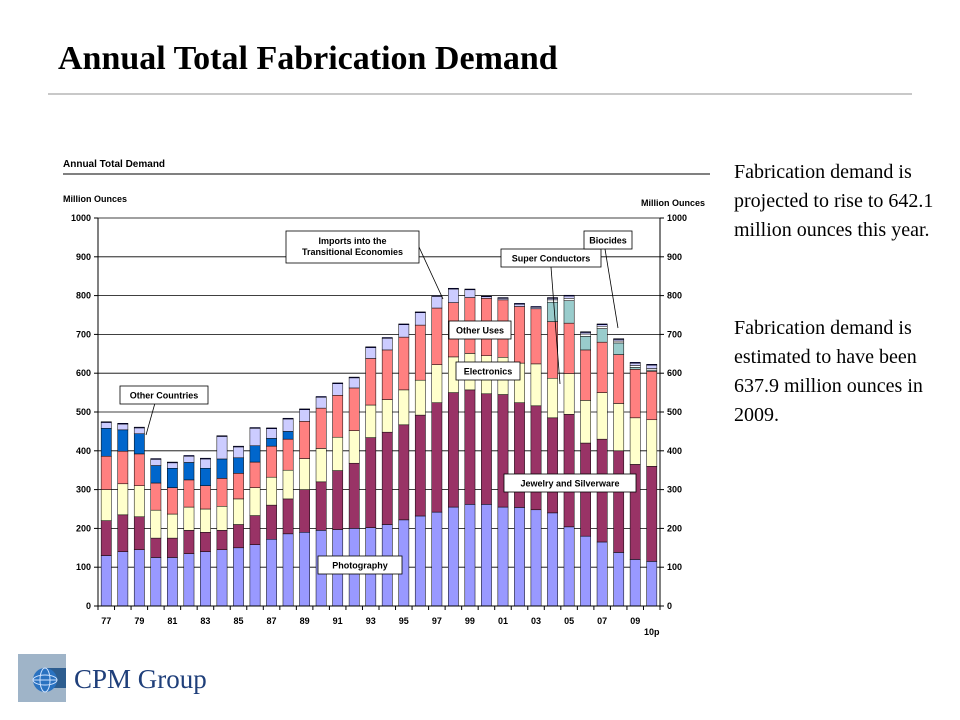 This screenshot has width=960, height=720. What do you see at coordinates (437, 621) in the screenshot?
I see `x-tick-label: 97` at bounding box center [437, 621].